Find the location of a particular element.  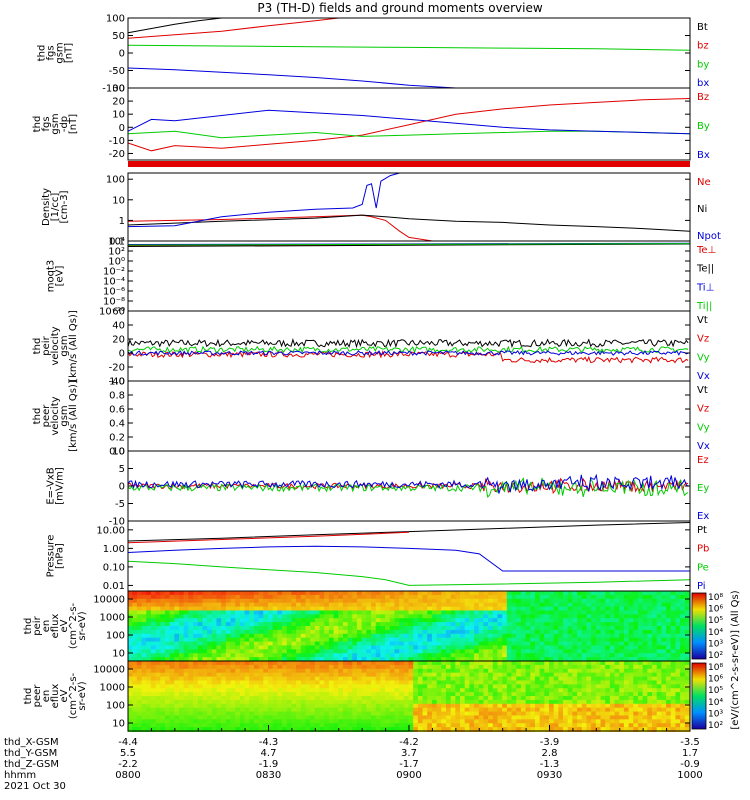

series-line-te is located at coordinates (409, 245).